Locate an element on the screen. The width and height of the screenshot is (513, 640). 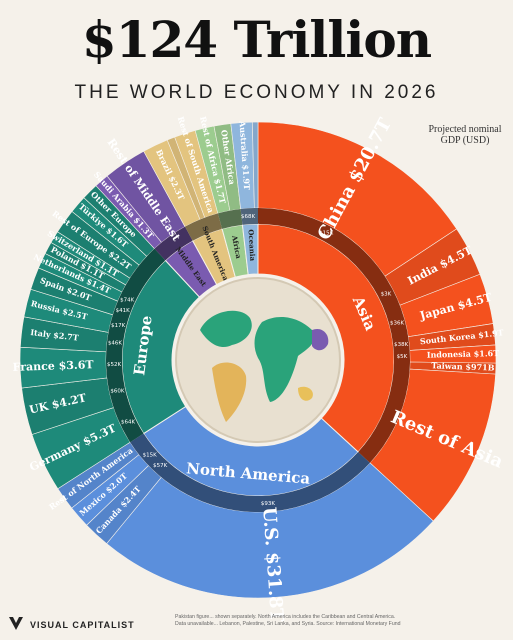
per-capita-south-korea: $38K is located at coordinates (401, 345).